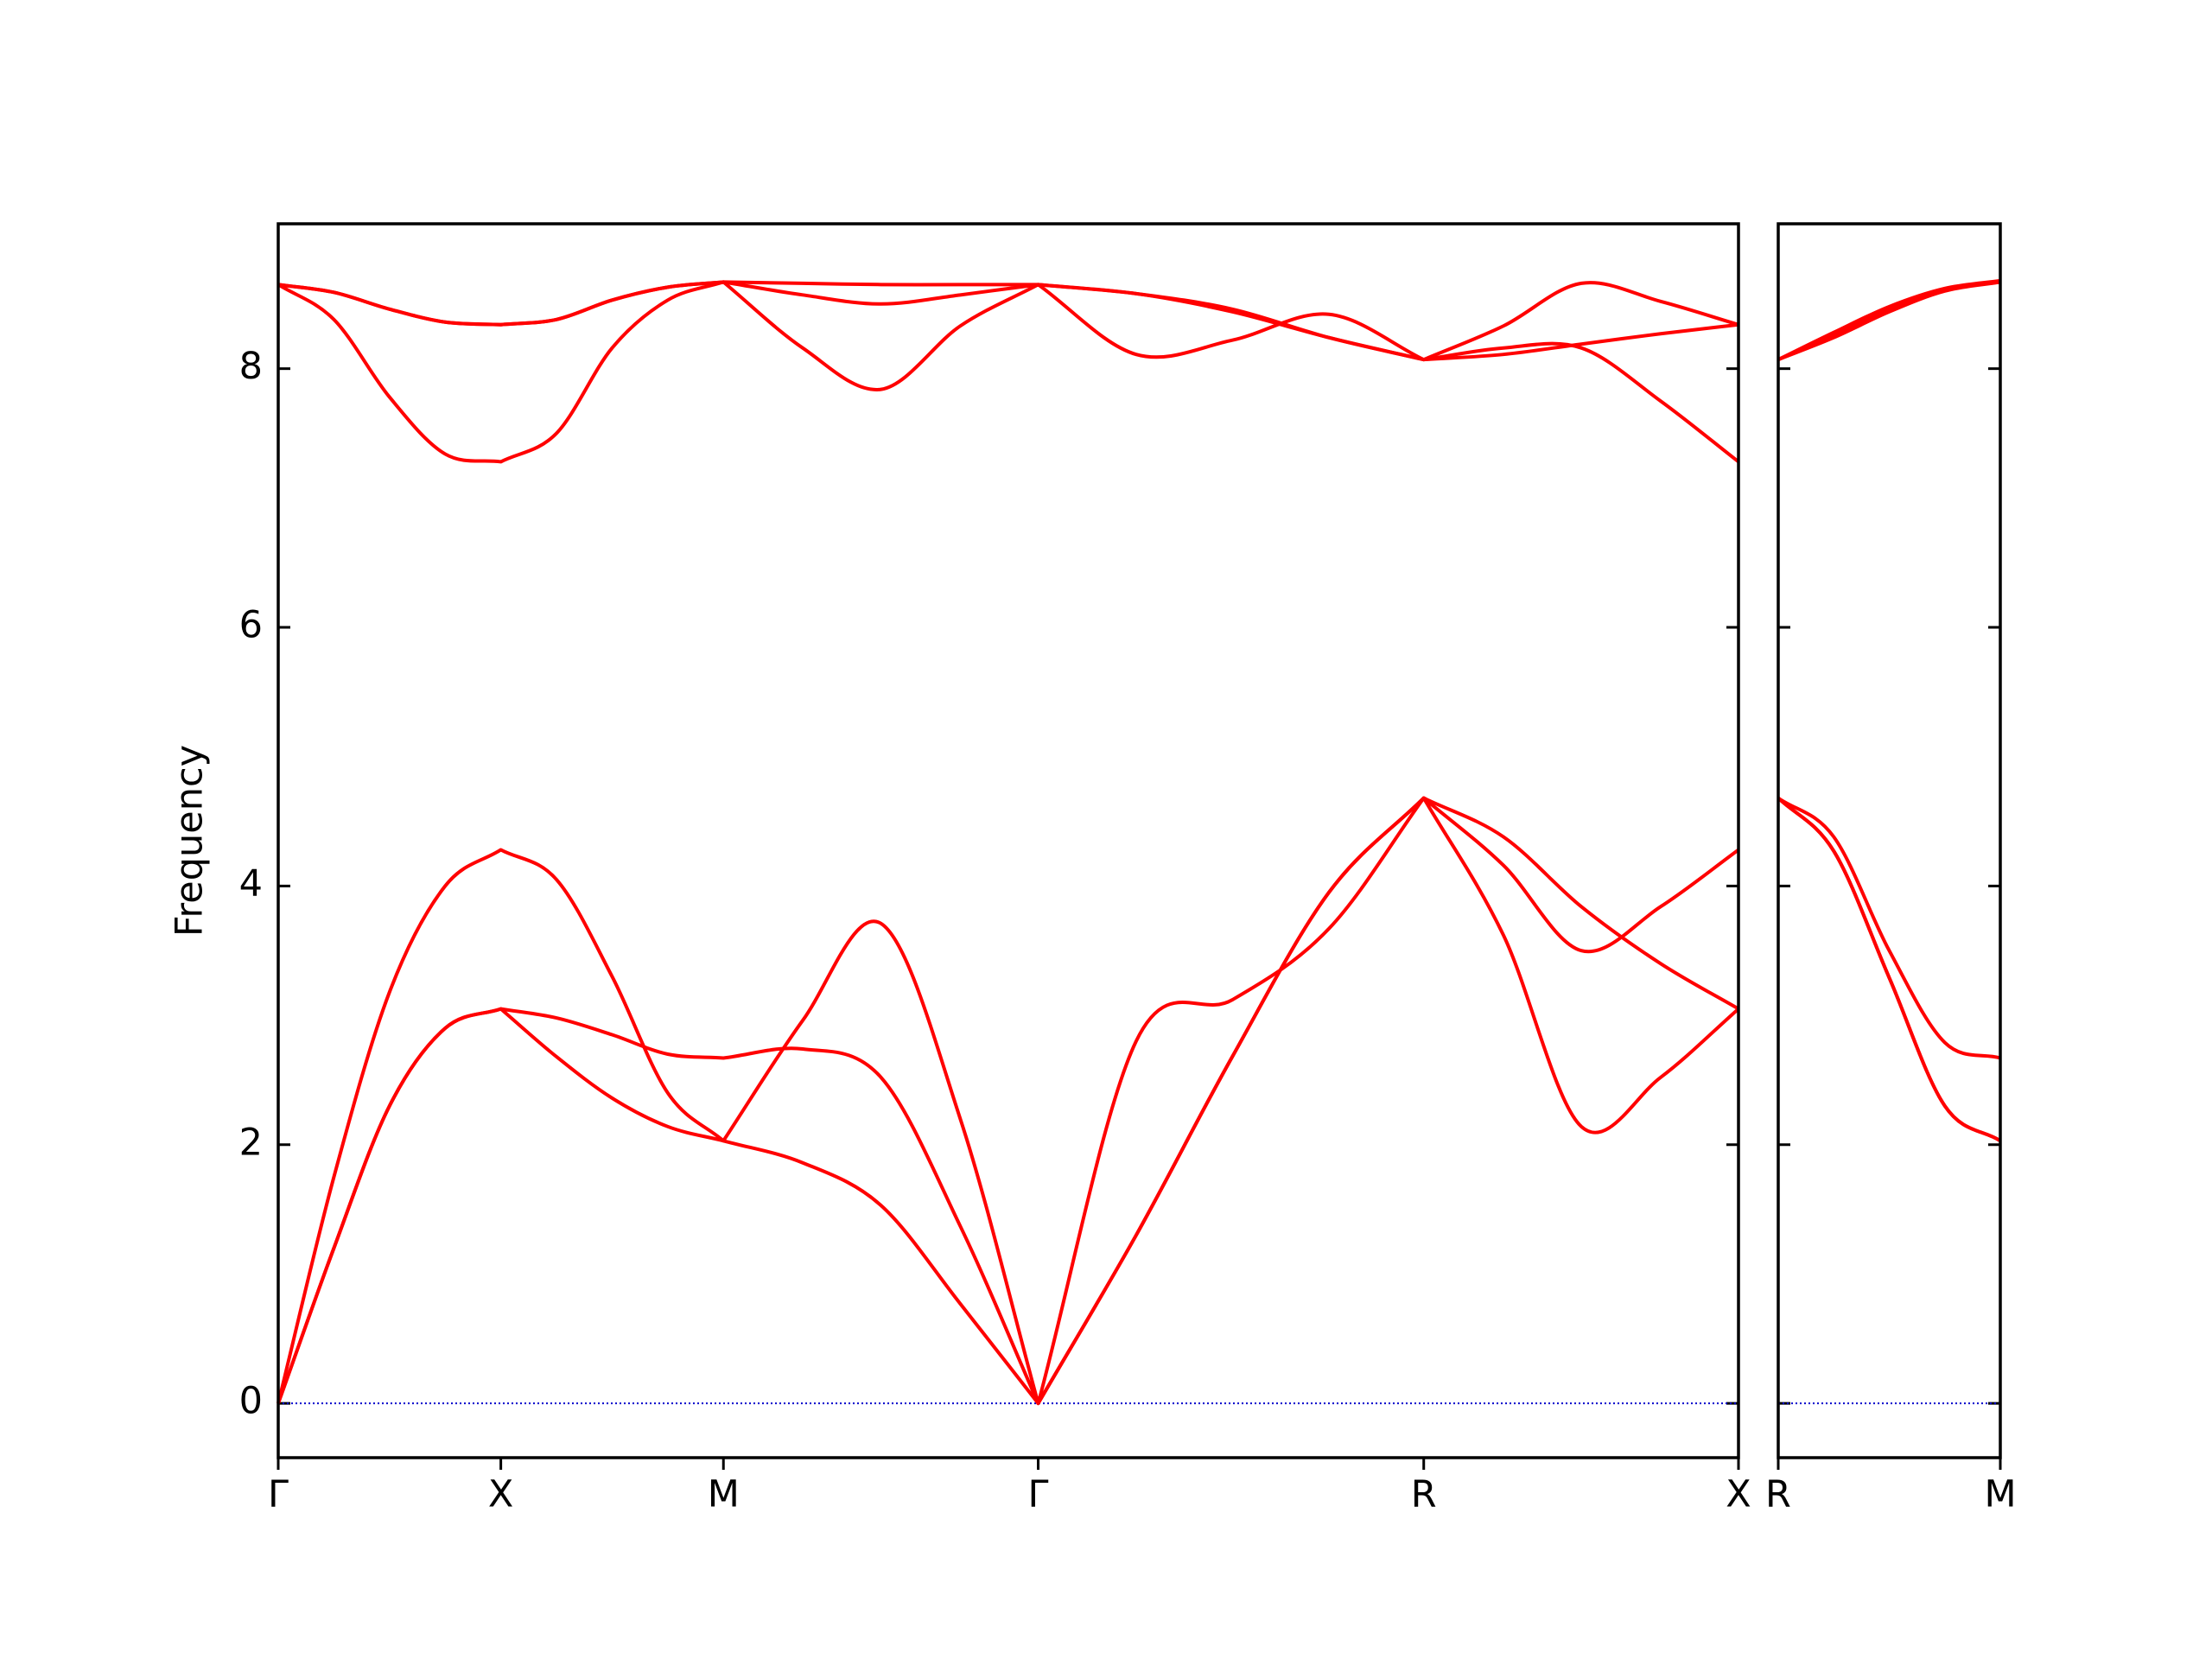 Image resolution: width=2212 pixels, height=1659 pixels. Describe the element at coordinates (190, 841) in the screenshot. I see `y-axis-label: Frequency` at that location.